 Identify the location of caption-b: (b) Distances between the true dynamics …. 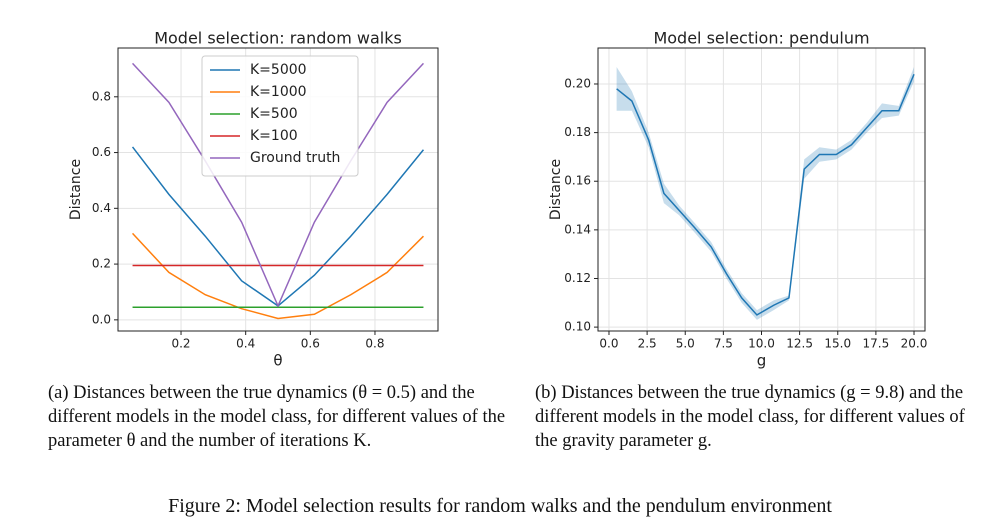
(750, 417).